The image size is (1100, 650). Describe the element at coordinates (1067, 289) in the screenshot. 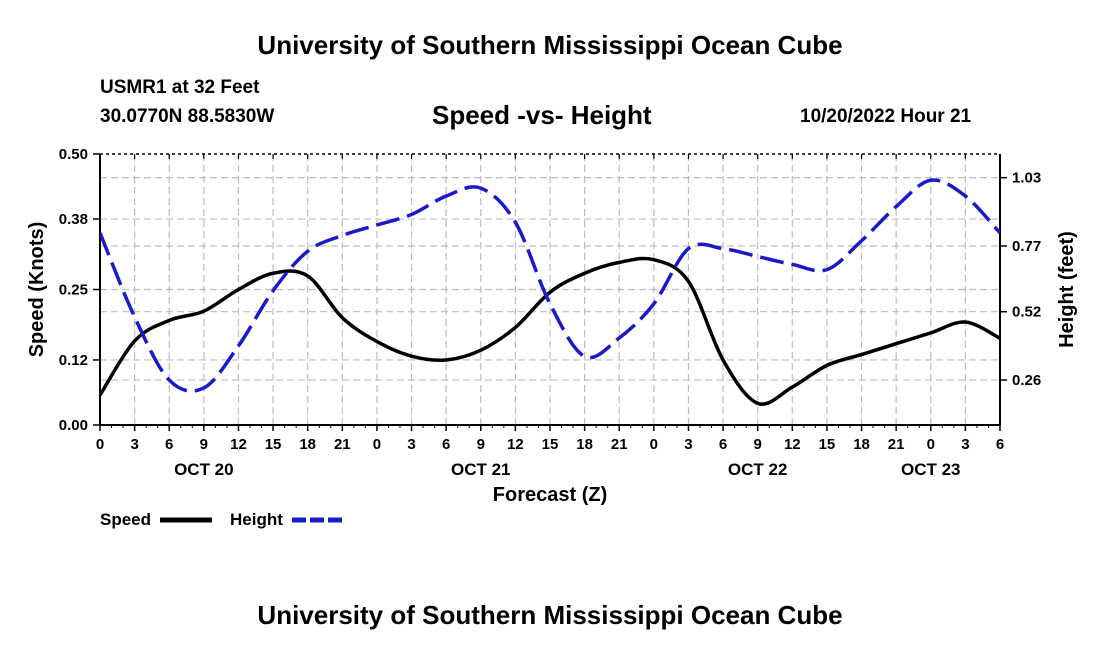

I see `y-axis-title-right: Height (feet)` at that location.